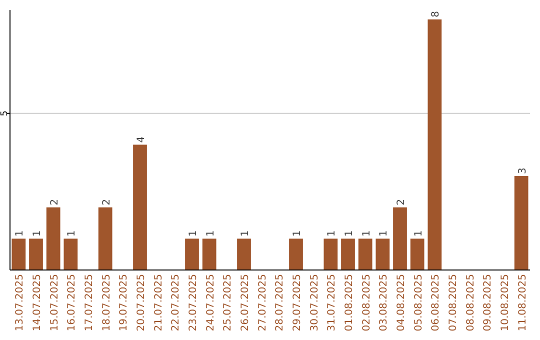  I want to click on x-tick-label: 18.07.2025, so click(106, 303).